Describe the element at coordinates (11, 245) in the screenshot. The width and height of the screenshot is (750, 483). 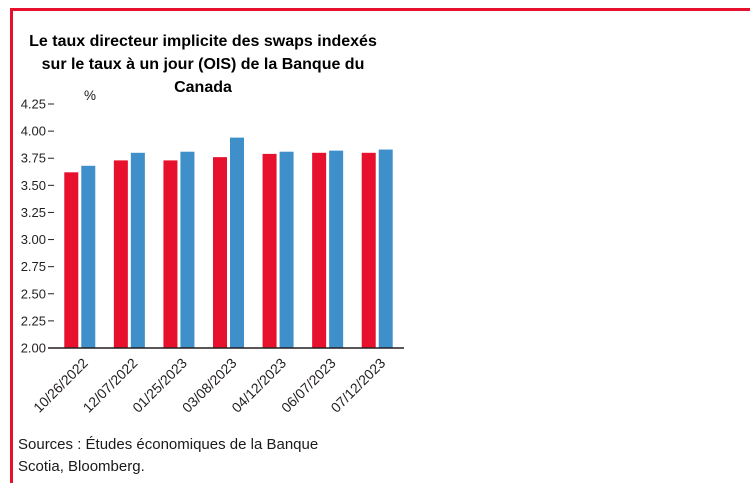
I see `left-accent-line` at that location.